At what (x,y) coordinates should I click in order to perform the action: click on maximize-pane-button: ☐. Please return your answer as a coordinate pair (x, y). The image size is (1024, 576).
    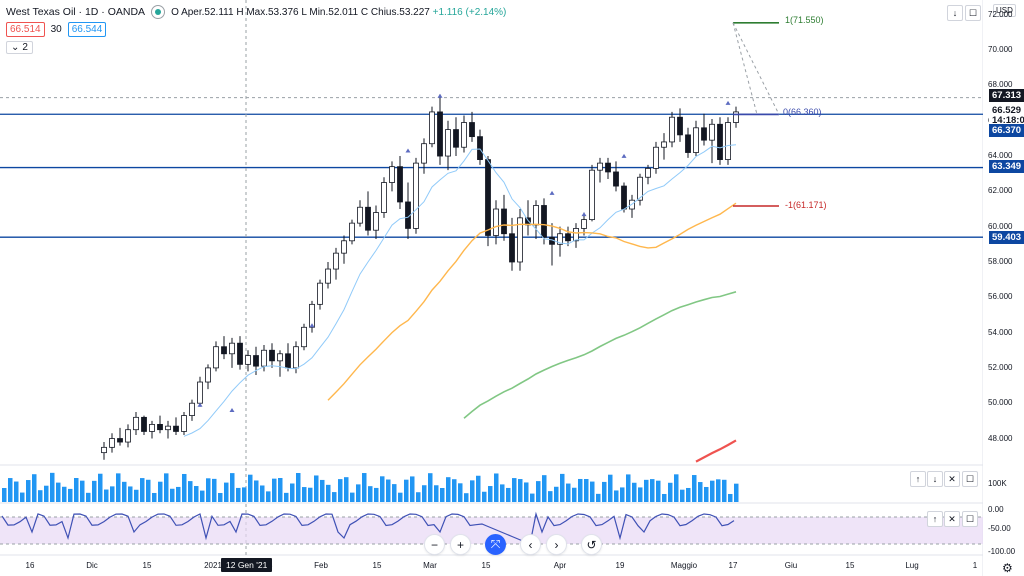
    Looking at the image, I should click on (973, 13).